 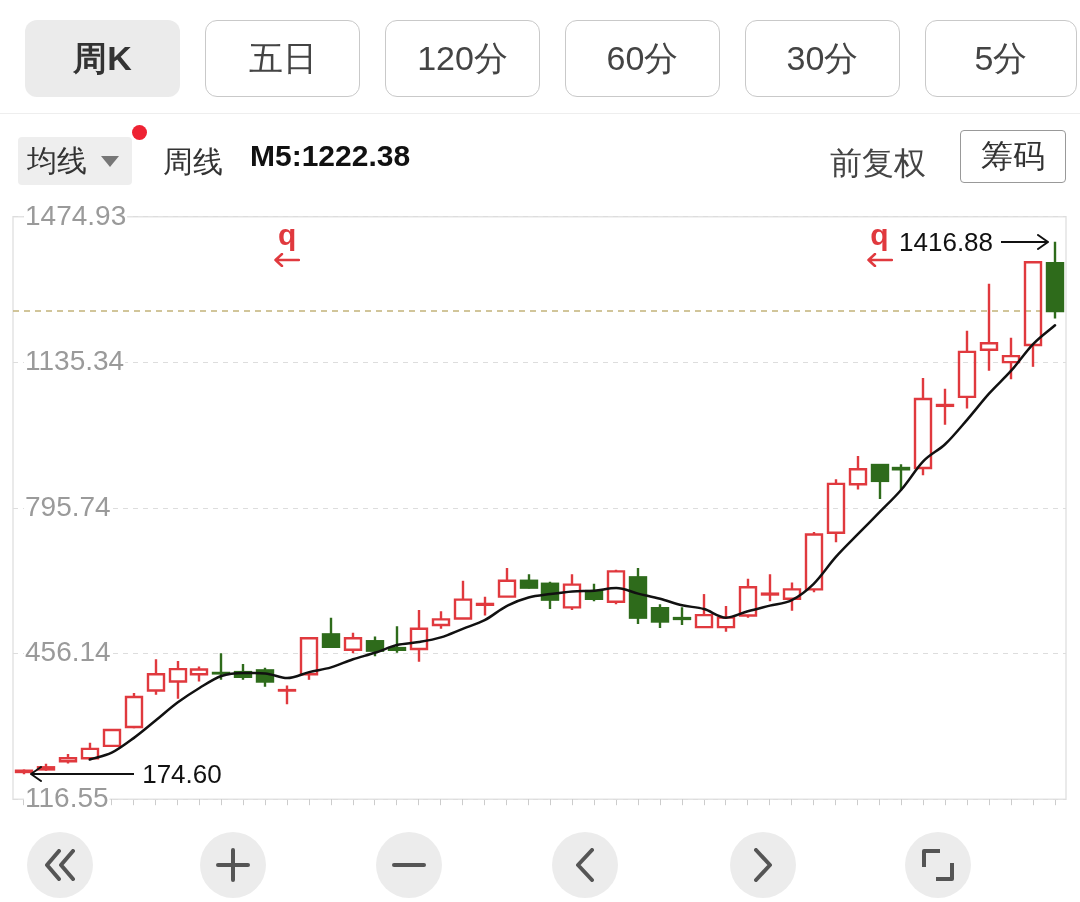 I want to click on annotation: 174.60, so click(x=182, y=774).